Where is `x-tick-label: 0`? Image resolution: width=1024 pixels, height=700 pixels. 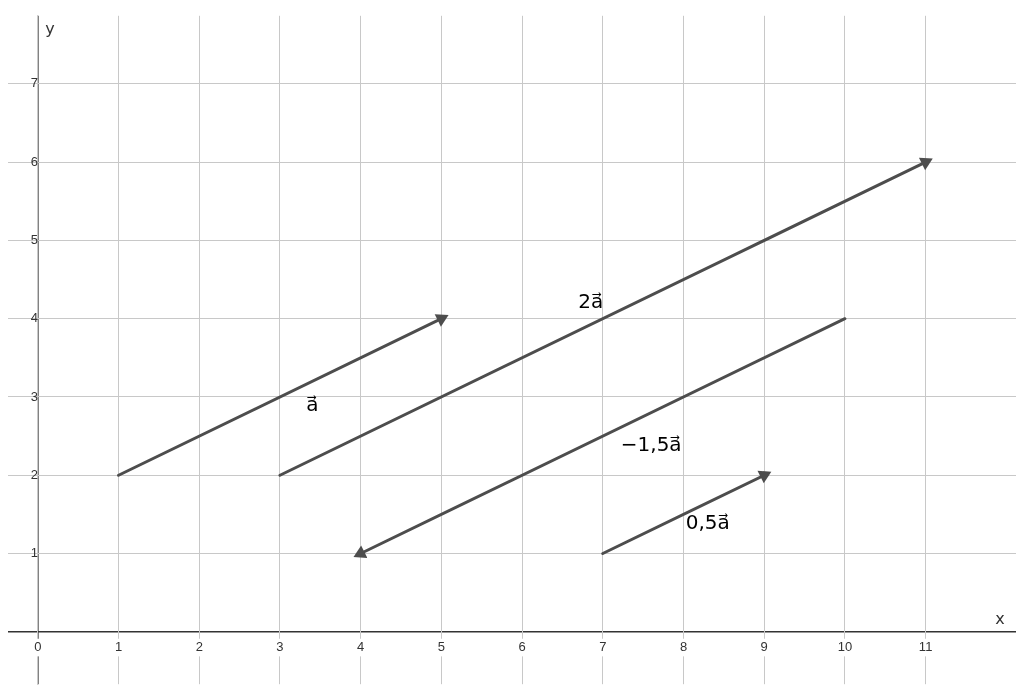 x-tick-label: 0 is located at coordinates (38, 647).